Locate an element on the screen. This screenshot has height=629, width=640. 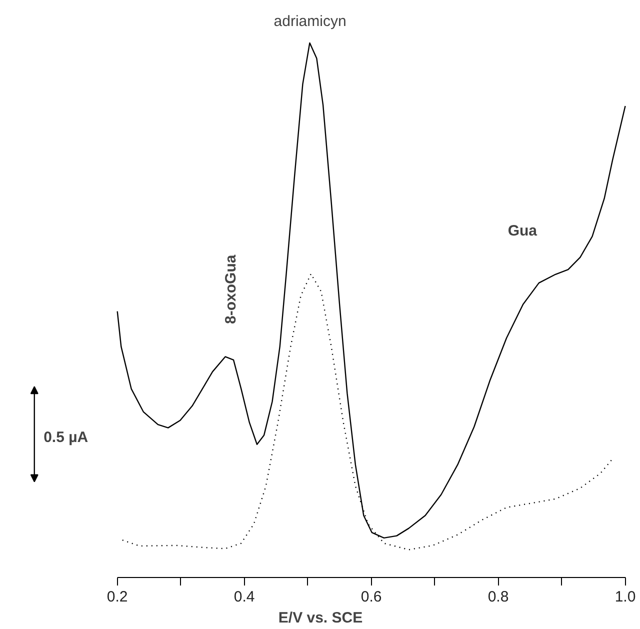
text: adriamicyn is located at coordinates (310, 21).